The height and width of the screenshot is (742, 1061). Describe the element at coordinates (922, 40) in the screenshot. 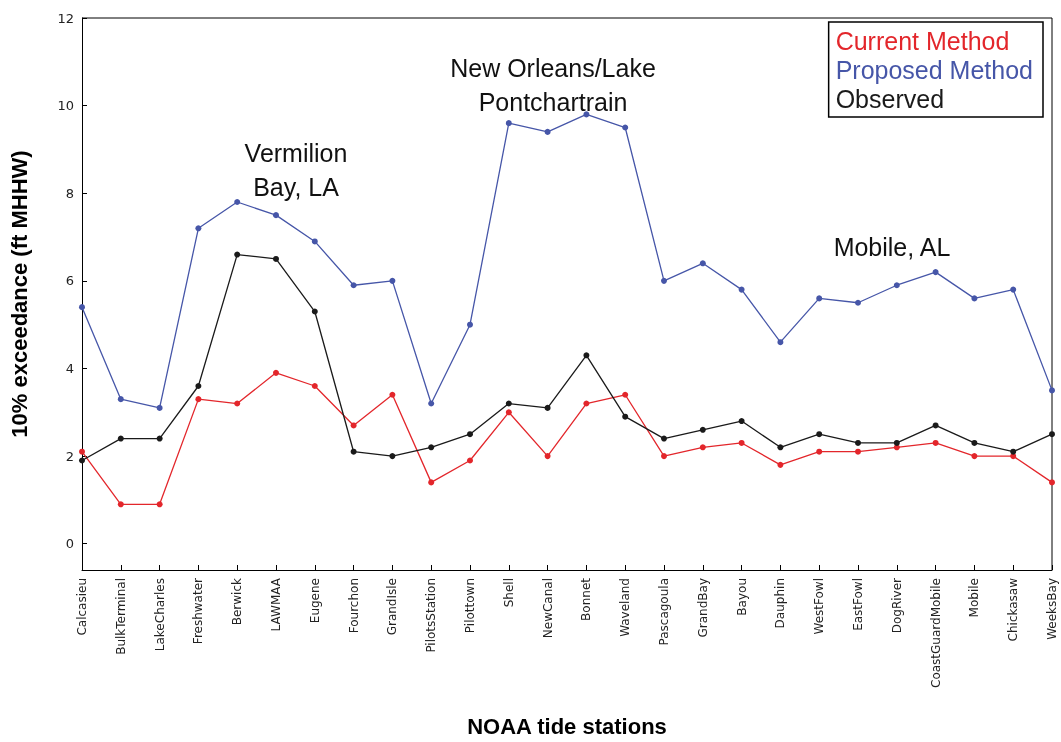

I see `text: Current Method` at that location.